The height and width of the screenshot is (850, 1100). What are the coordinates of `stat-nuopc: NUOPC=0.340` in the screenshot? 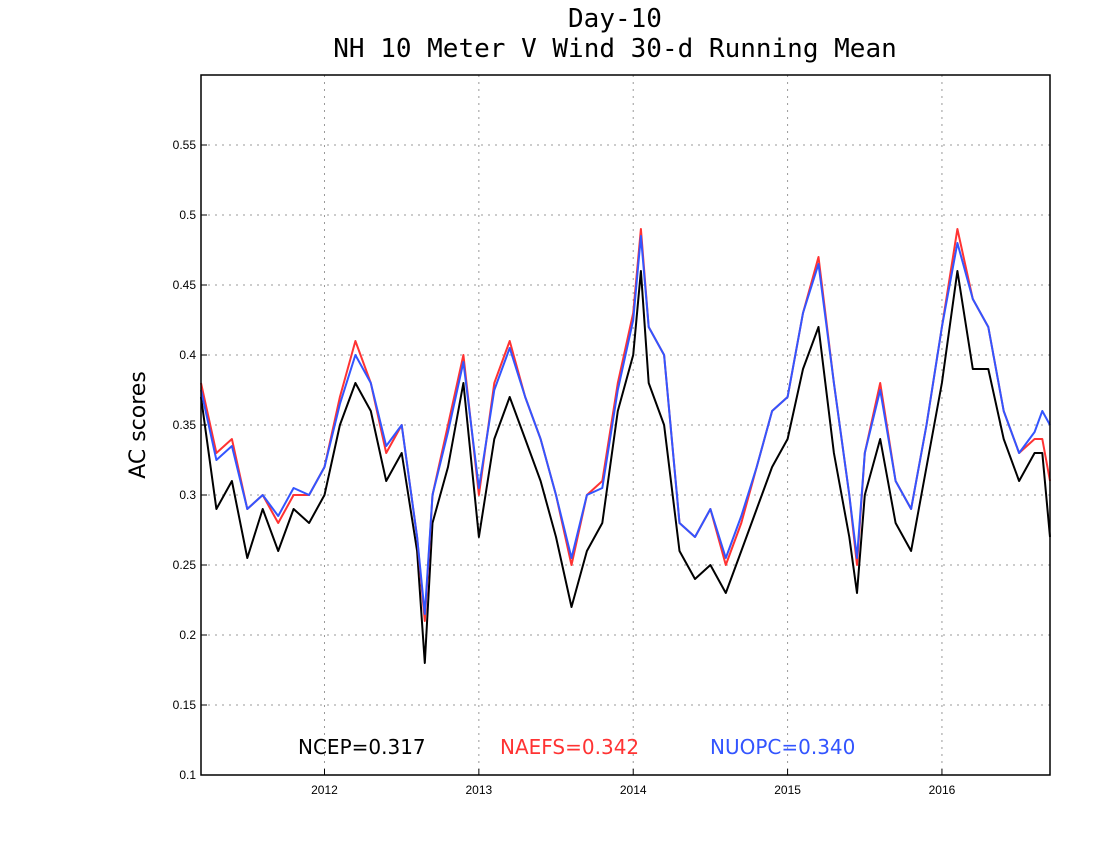 It's located at (782, 747).